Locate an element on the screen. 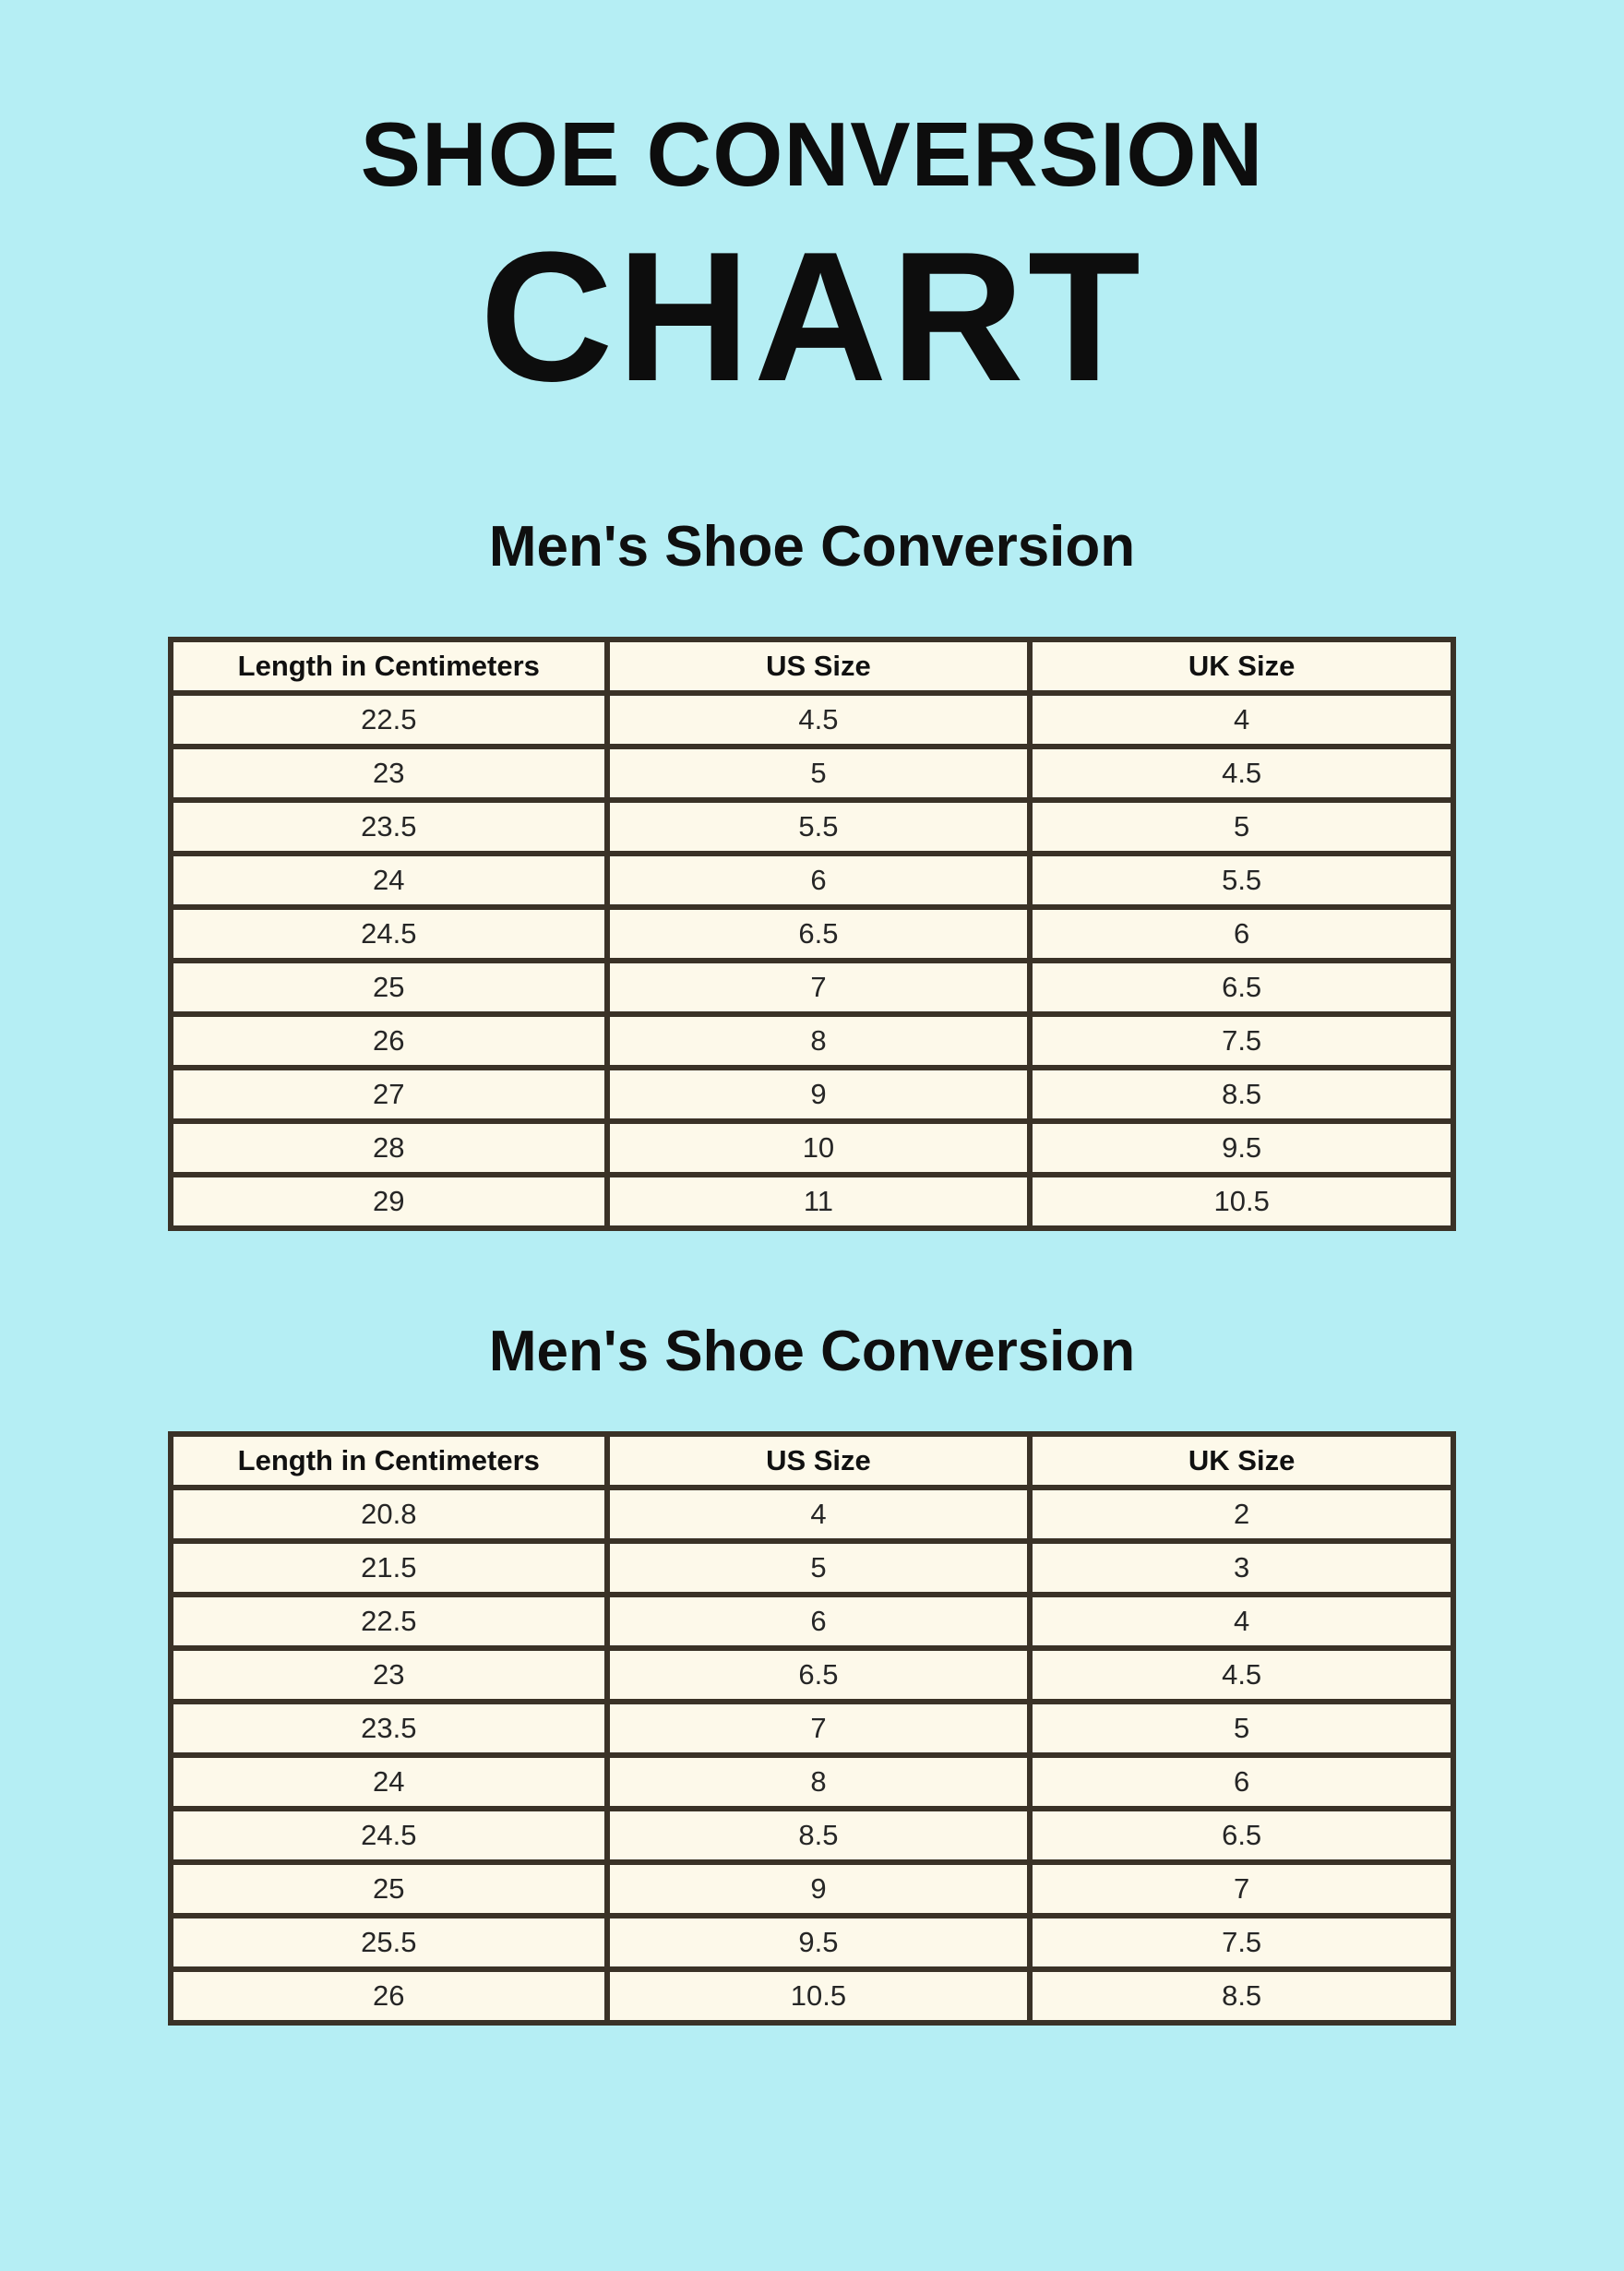 This screenshot has height=2271, width=1624. table-row: 28 10 9.5 is located at coordinates (812, 1147).